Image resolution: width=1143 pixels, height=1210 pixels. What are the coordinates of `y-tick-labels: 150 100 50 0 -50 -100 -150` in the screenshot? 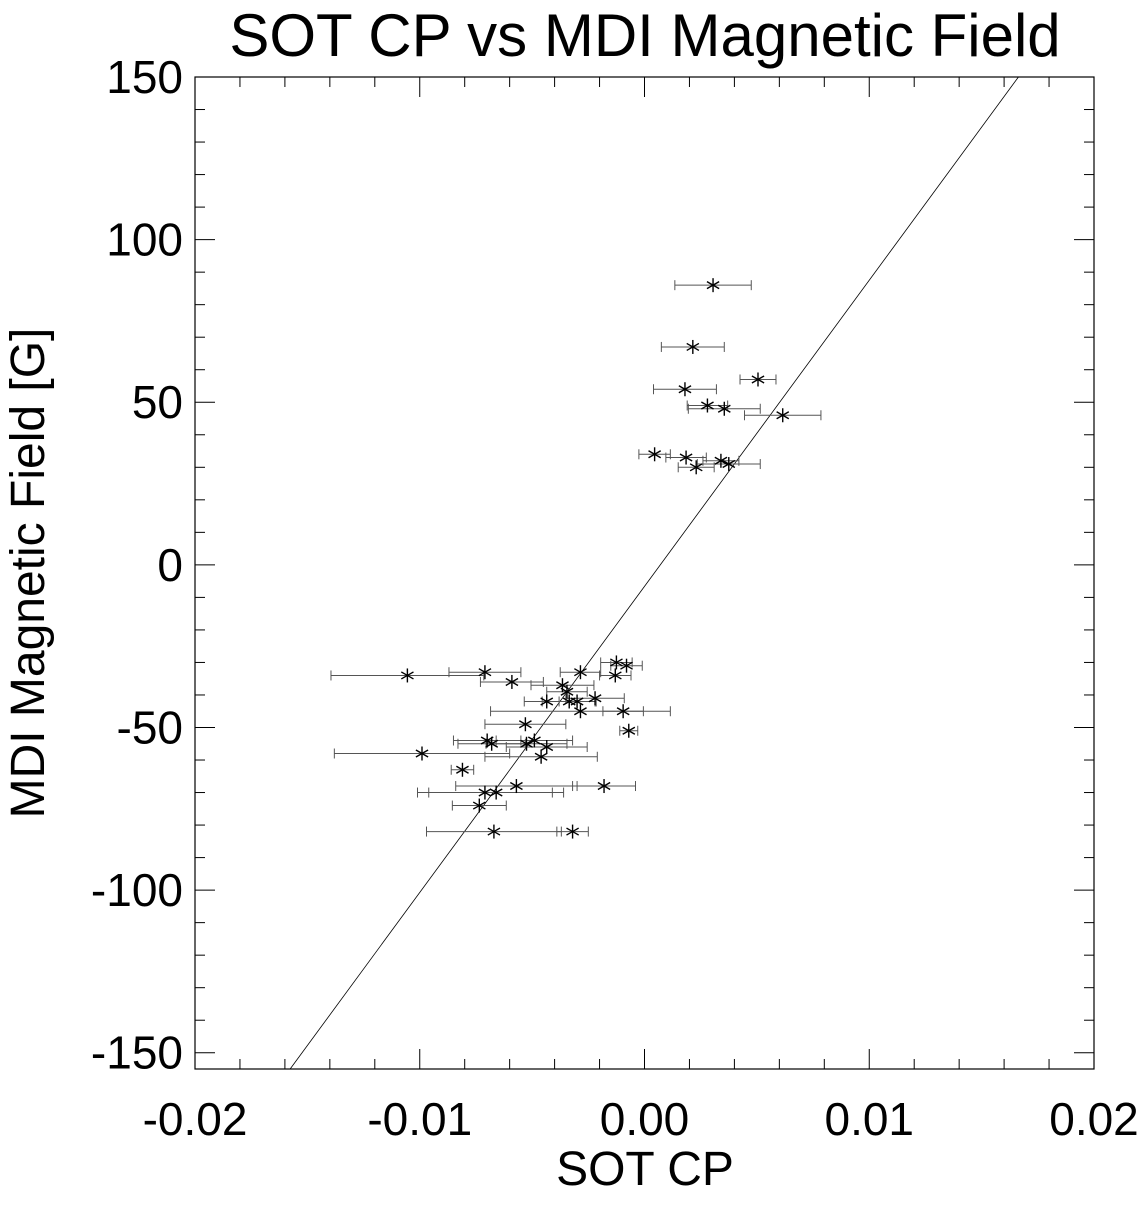 It's located at (137, 565).